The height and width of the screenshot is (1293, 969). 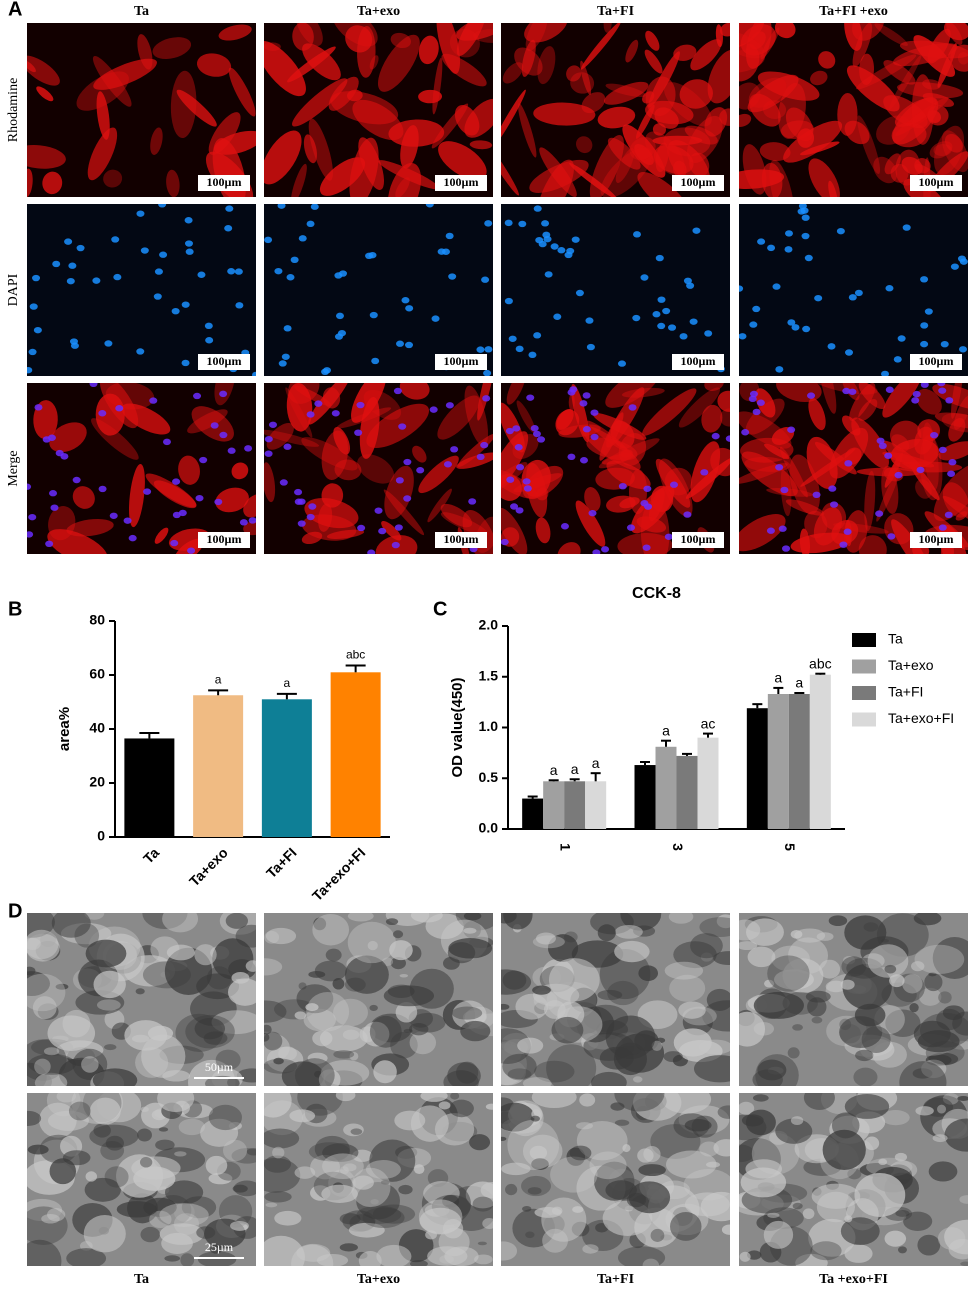 I want to click on scale-bar: 100µm, so click(x=698, y=361).